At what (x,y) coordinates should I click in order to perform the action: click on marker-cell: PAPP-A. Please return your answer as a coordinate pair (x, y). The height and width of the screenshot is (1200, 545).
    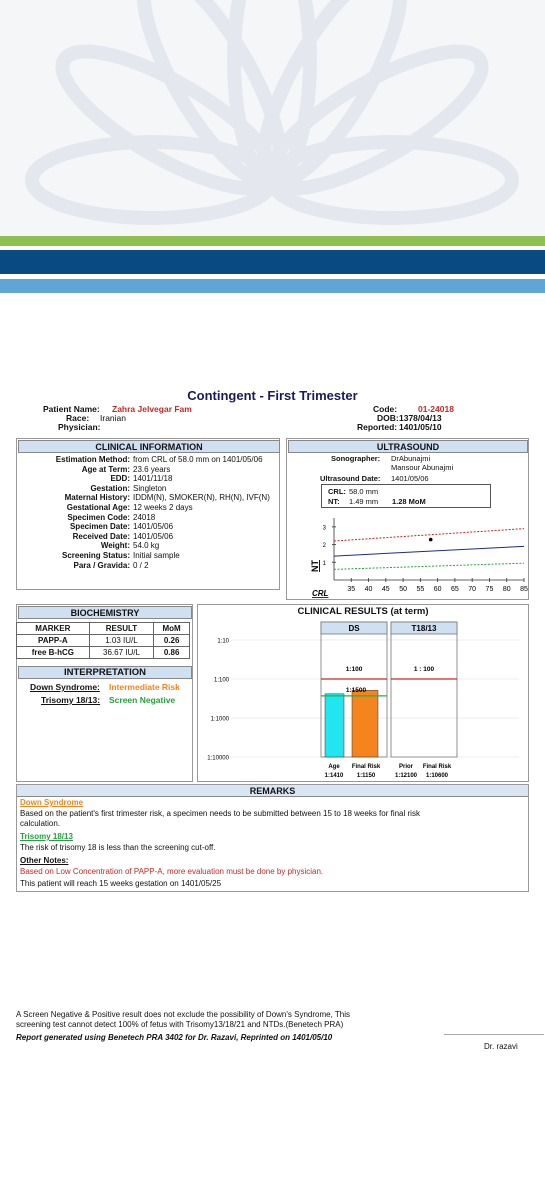
    Looking at the image, I should click on (53, 640).